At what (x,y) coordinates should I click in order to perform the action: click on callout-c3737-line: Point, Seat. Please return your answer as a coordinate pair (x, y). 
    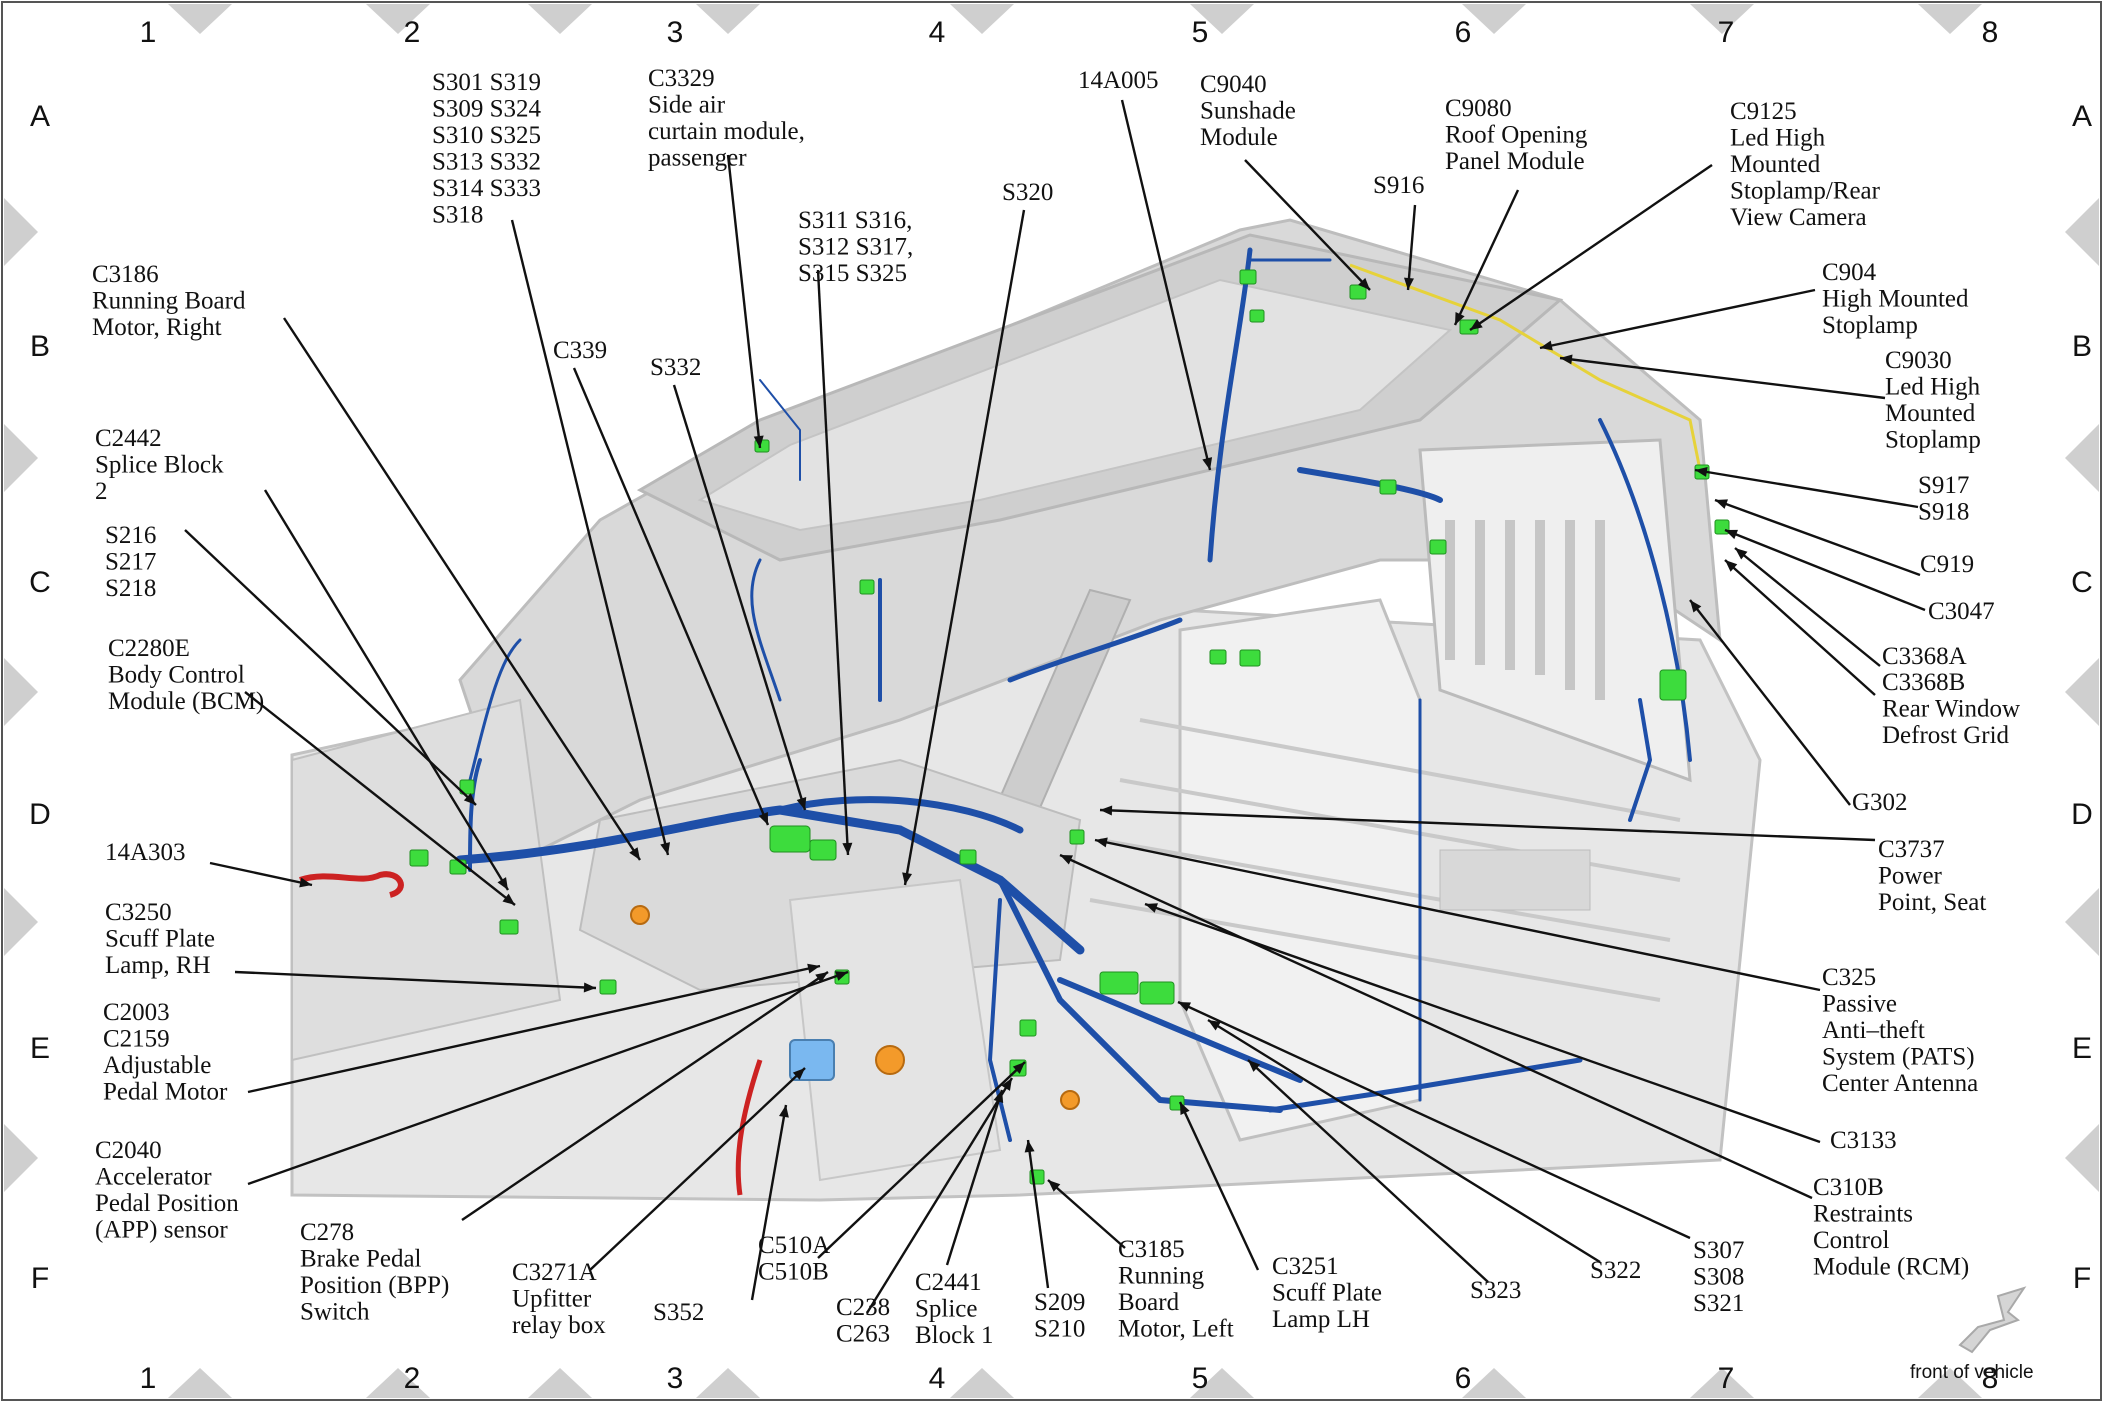
    Looking at the image, I should click on (1932, 902).